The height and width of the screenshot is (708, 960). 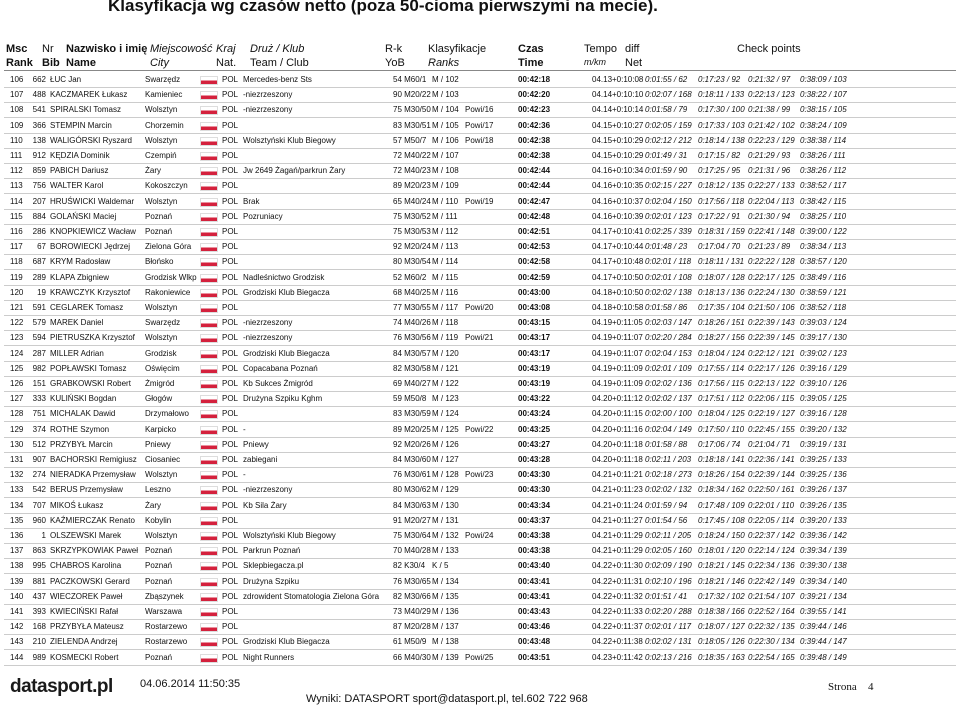 What do you see at coordinates (534, 535) in the screenshot?
I see `time: 00:43:38` at bounding box center [534, 535].